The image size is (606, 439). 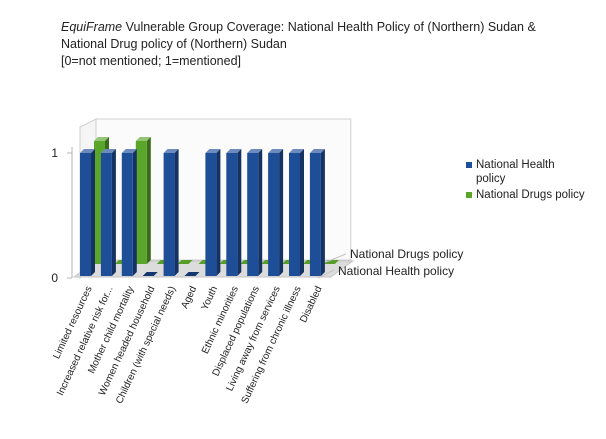 What do you see at coordinates (209, 299) in the screenshot?
I see `x-tick-label-6: Youth` at bounding box center [209, 299].